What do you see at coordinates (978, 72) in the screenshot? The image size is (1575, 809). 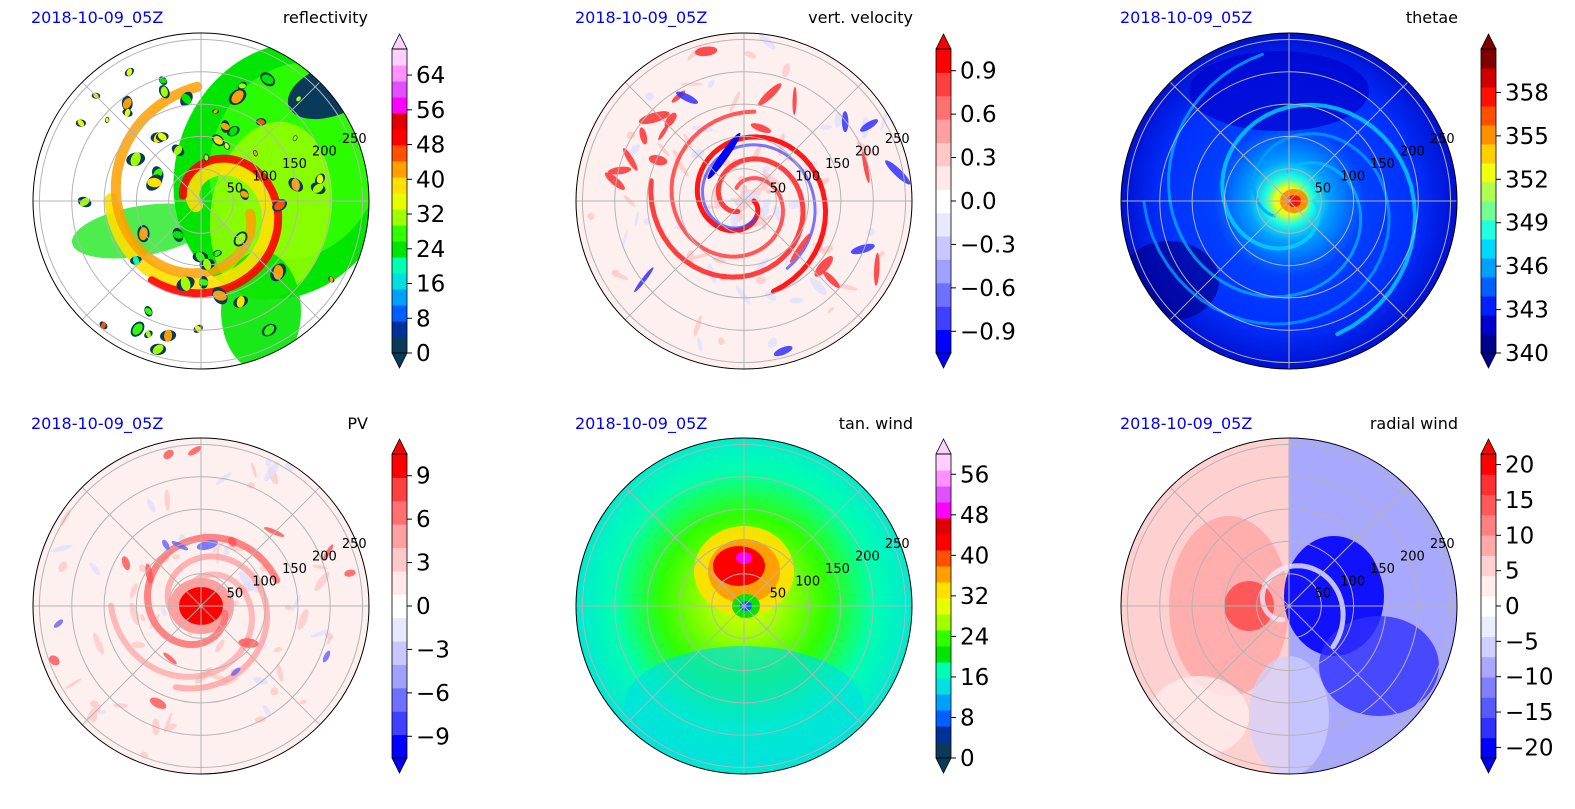 I see `colorbar-tick-label: 0.9` at bounding box center [978, 72].